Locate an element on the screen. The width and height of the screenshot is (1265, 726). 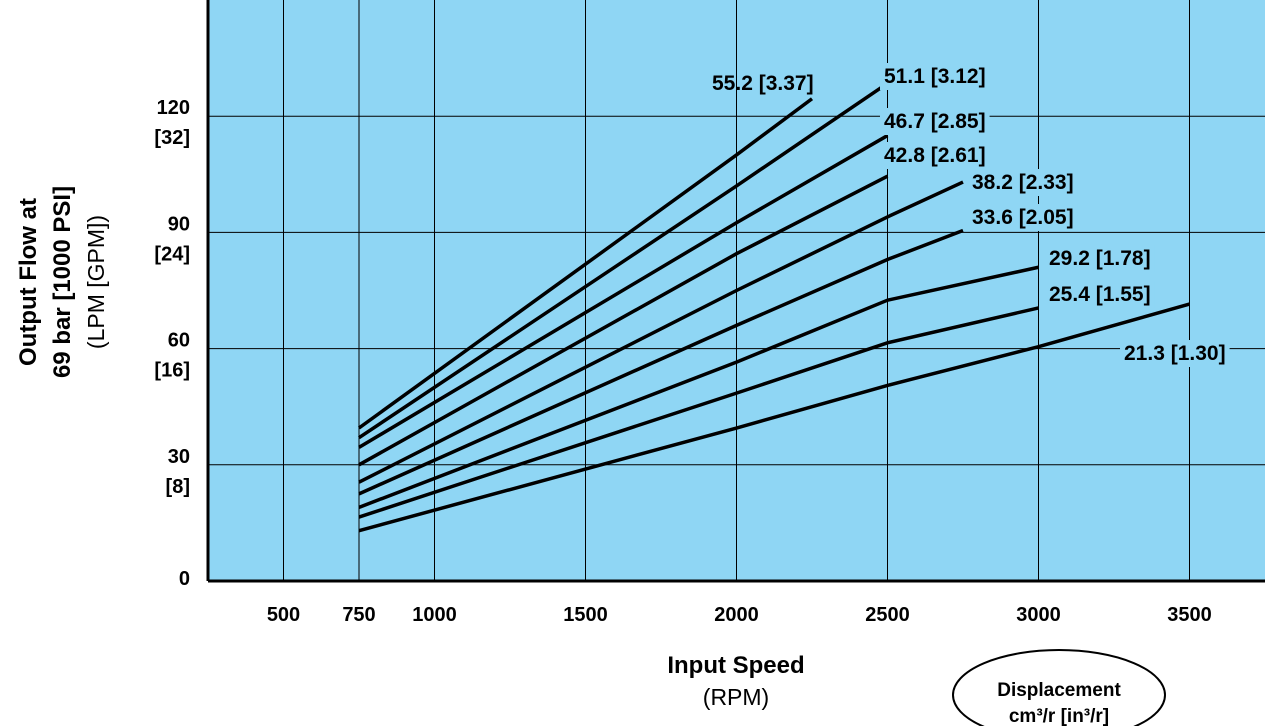
x-tick-label: 500 is located at coordinates (283, 615).